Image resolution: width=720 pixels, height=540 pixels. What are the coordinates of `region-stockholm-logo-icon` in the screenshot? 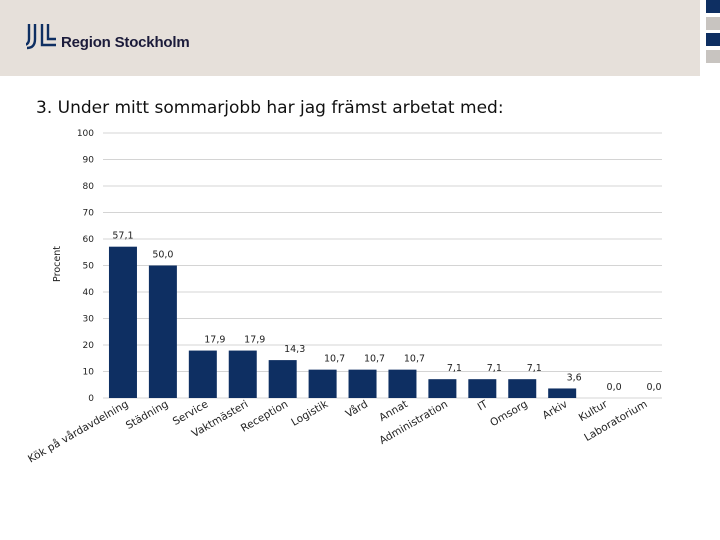 It's located at (41, 37).